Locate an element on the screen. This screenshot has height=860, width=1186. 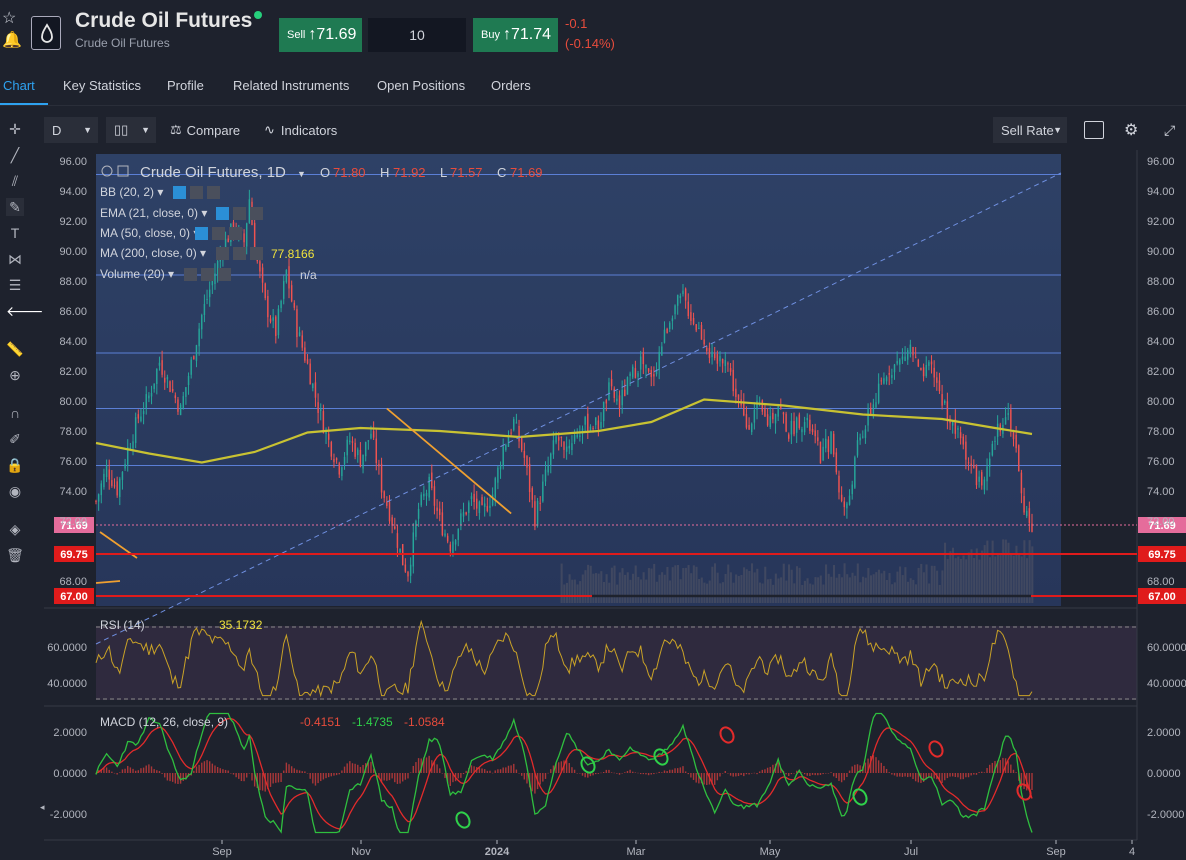
indicator-legend-label: MA (200, close, 0) ▾ is located at coordinates (153, 253).